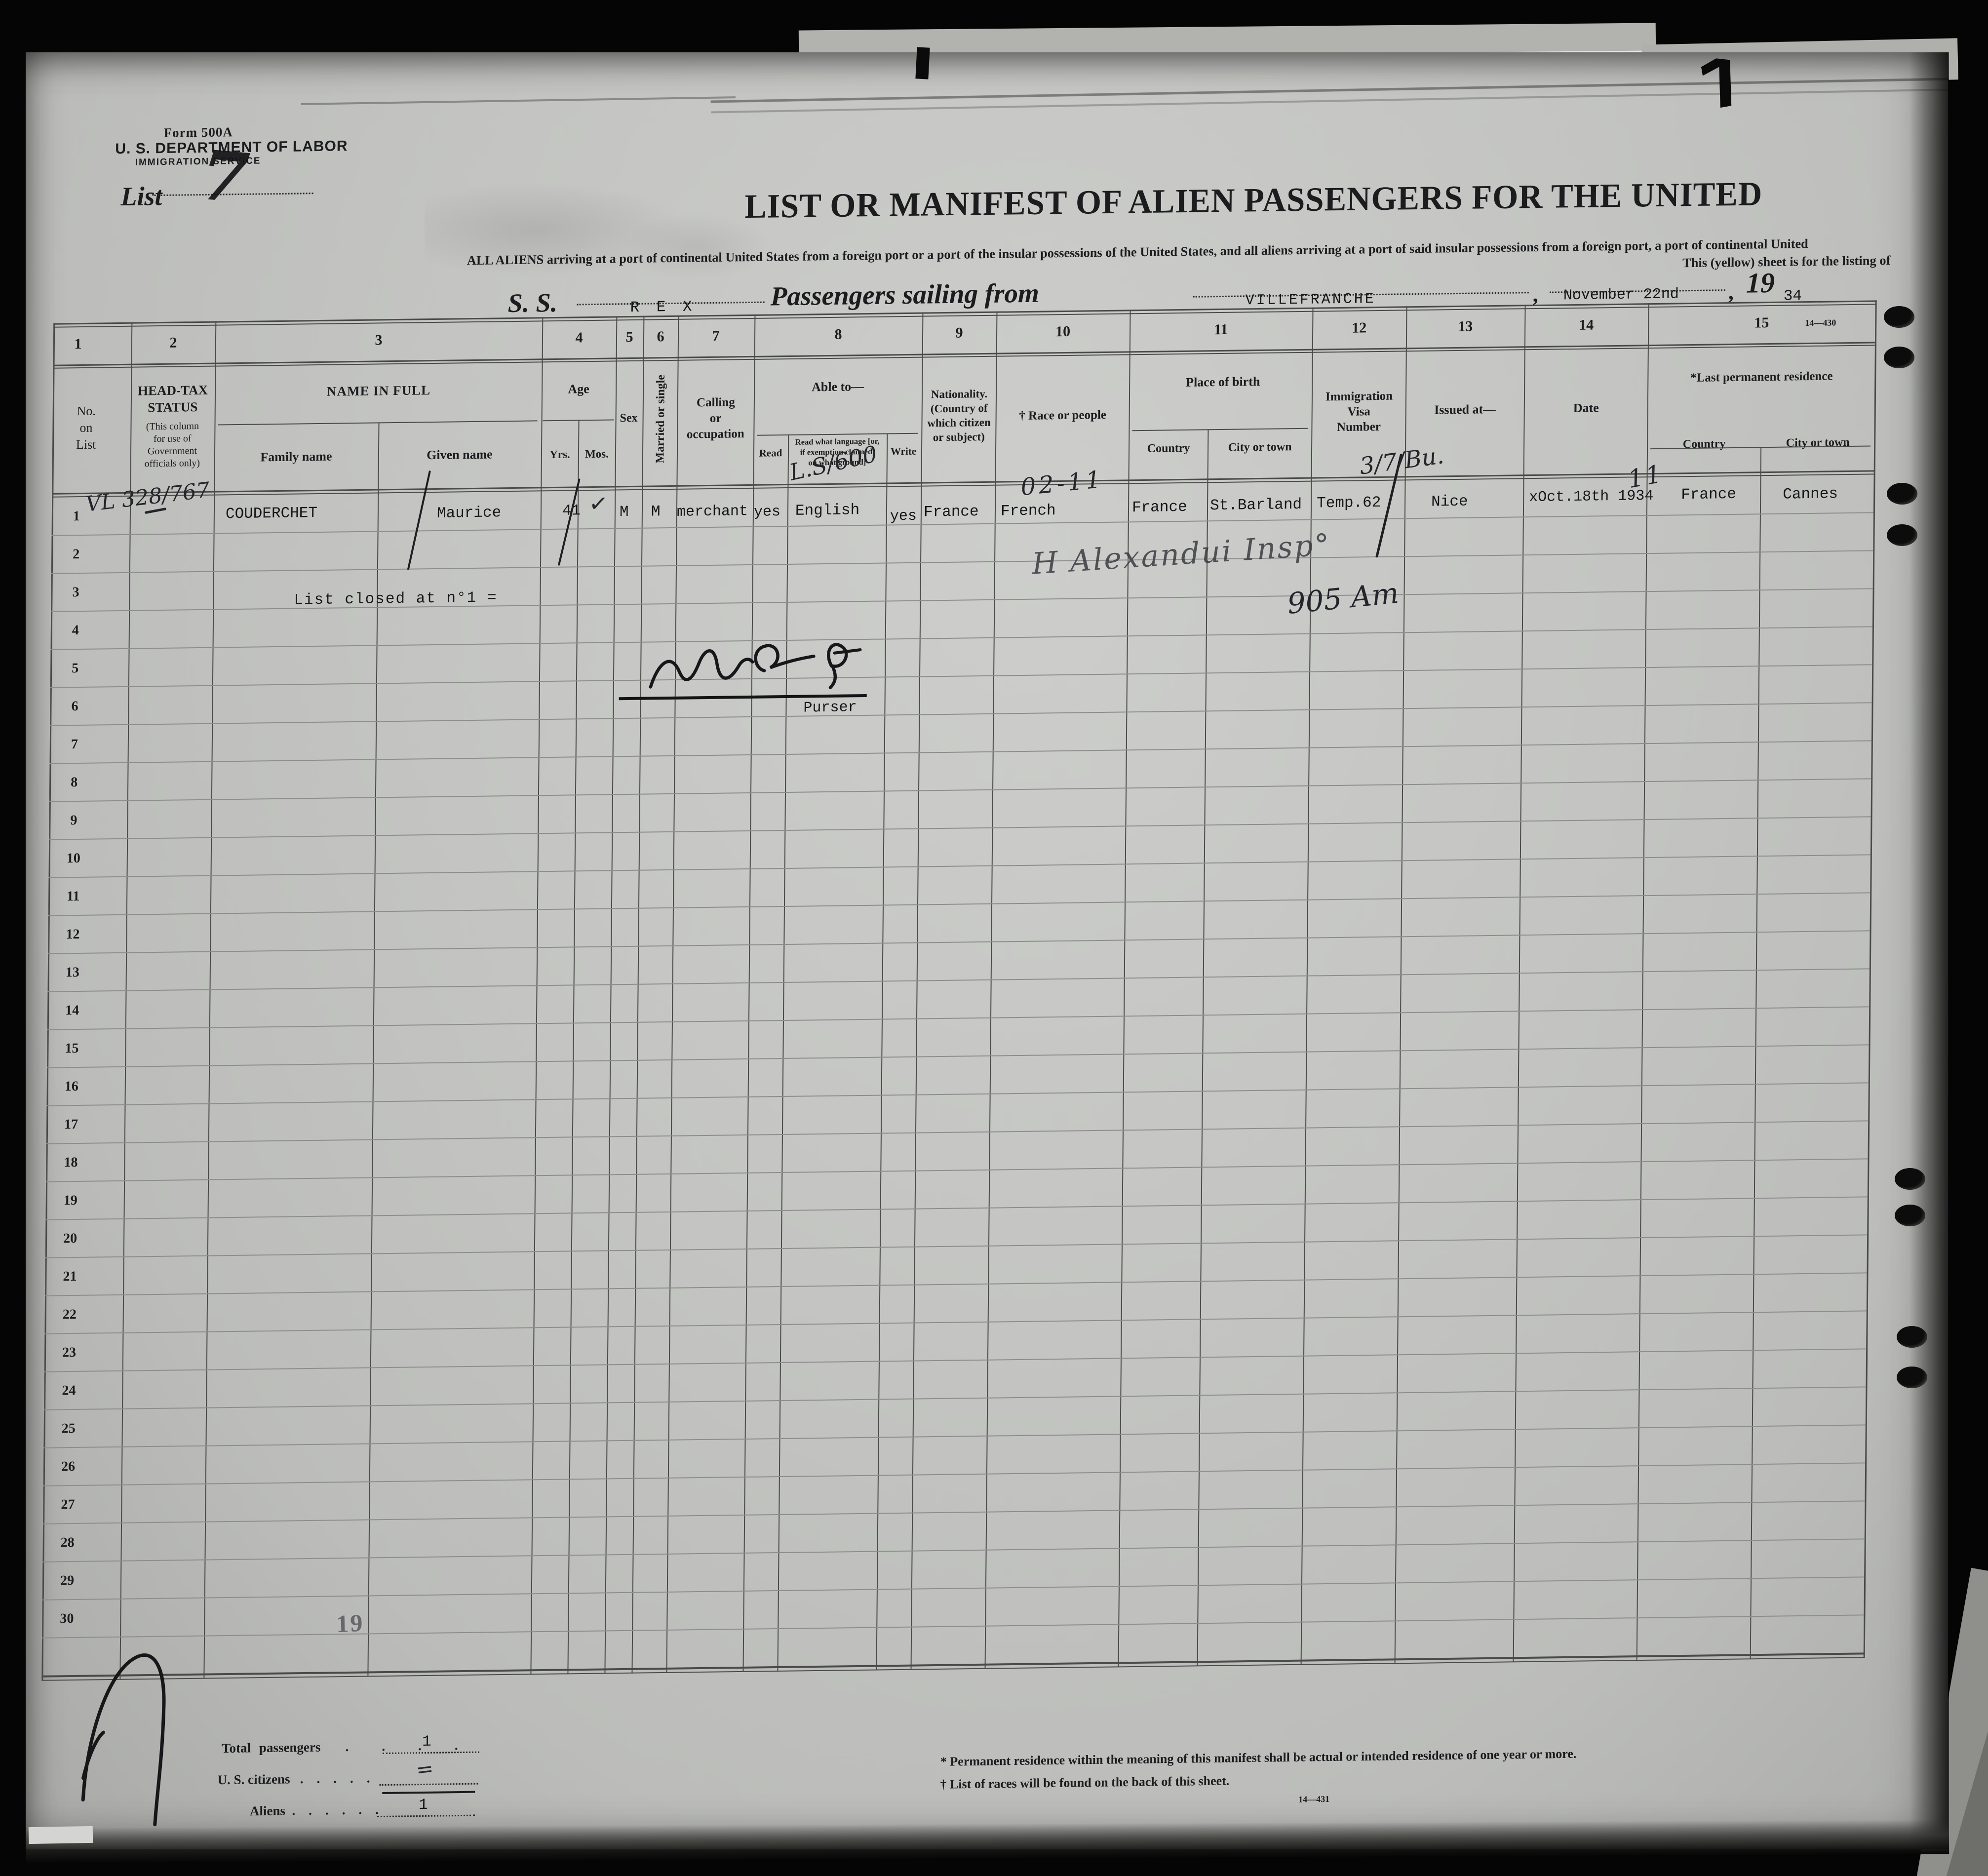  I want to click on header-name-in-full: NAME IN FULL, so click(379, 391).